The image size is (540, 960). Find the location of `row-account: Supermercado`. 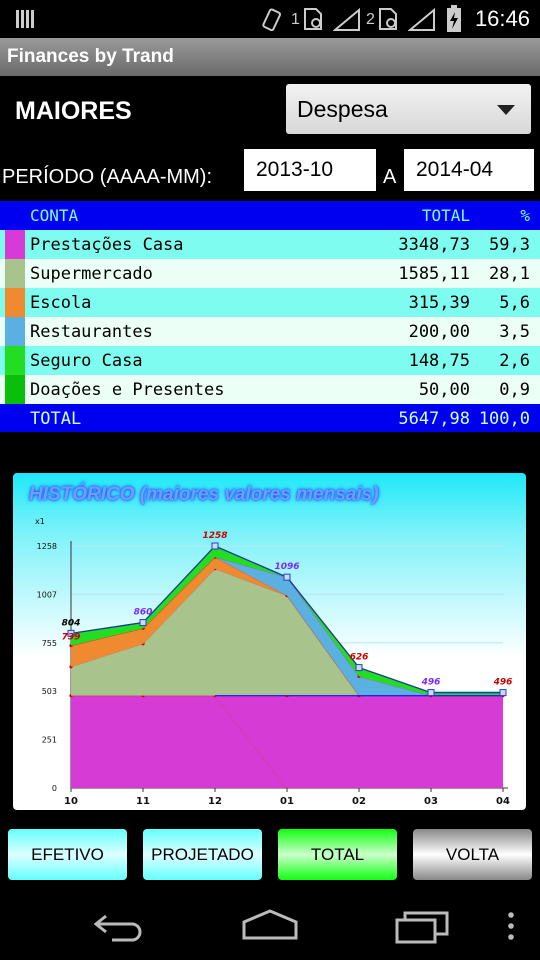

row-account: Supermercado is located at coordinates (91, 274).